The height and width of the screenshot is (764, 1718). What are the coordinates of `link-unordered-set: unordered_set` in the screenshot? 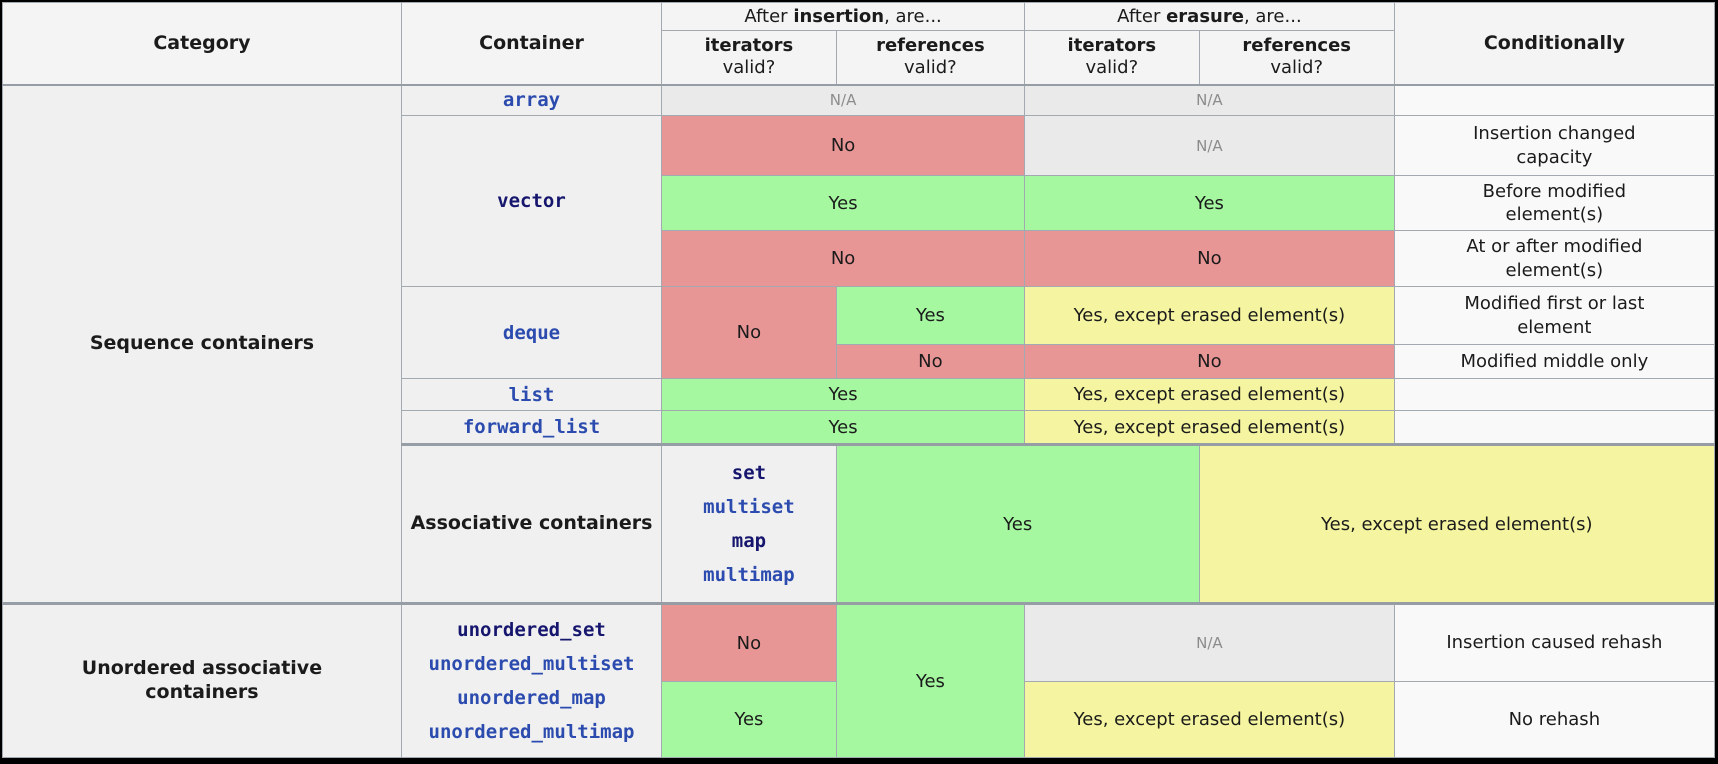 It's located at (531, 630).